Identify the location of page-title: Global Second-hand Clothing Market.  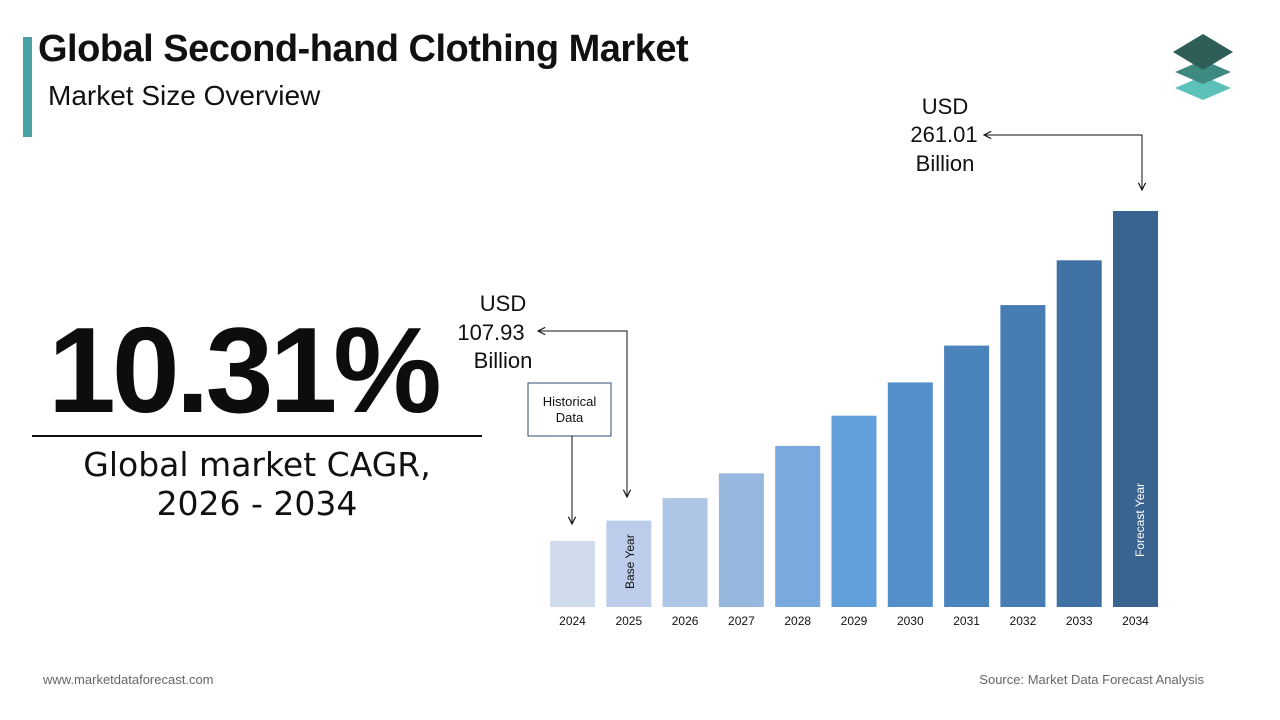
(363, 49).